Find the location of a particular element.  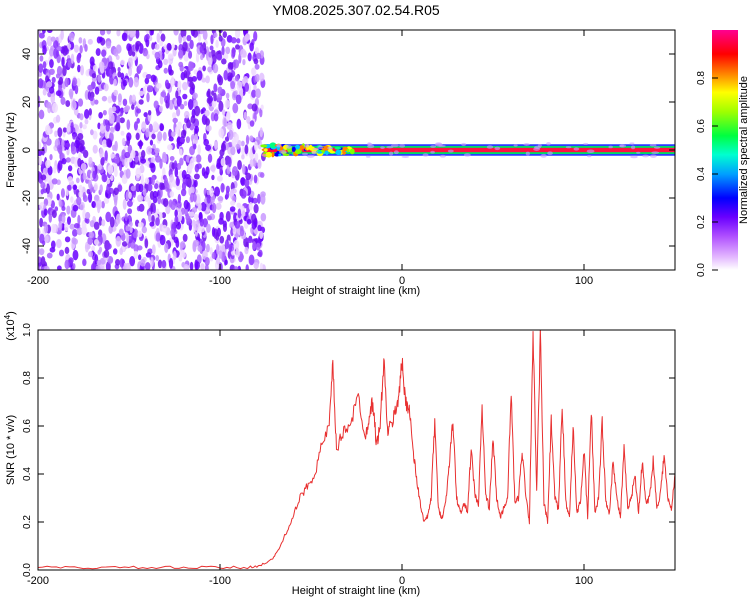

svg-text: (x104) is located at coordinates (10, 326).